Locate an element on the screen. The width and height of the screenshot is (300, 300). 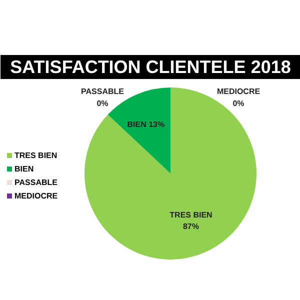
legend-label: PASSABLE is located at coordinates (36, 182).